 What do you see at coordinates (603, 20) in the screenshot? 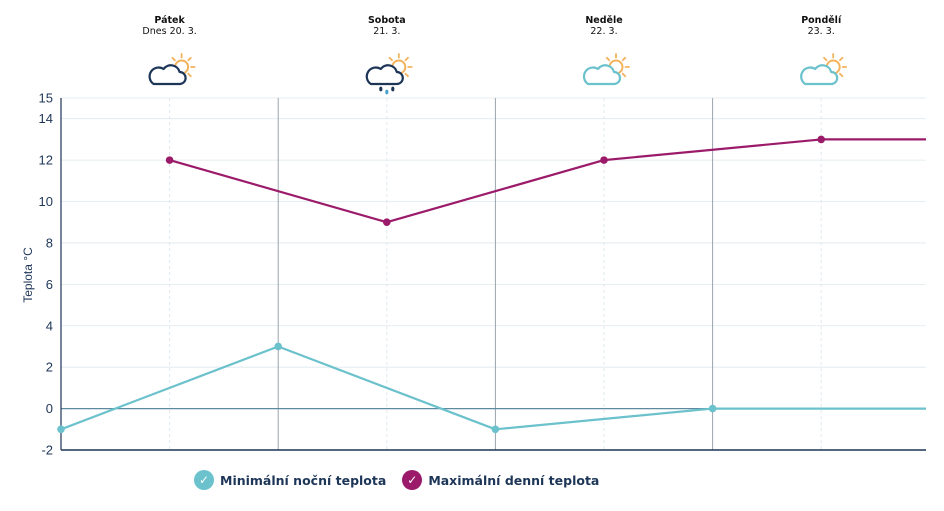
I see `day-name: Neděle` at bounding box center [603, 20].